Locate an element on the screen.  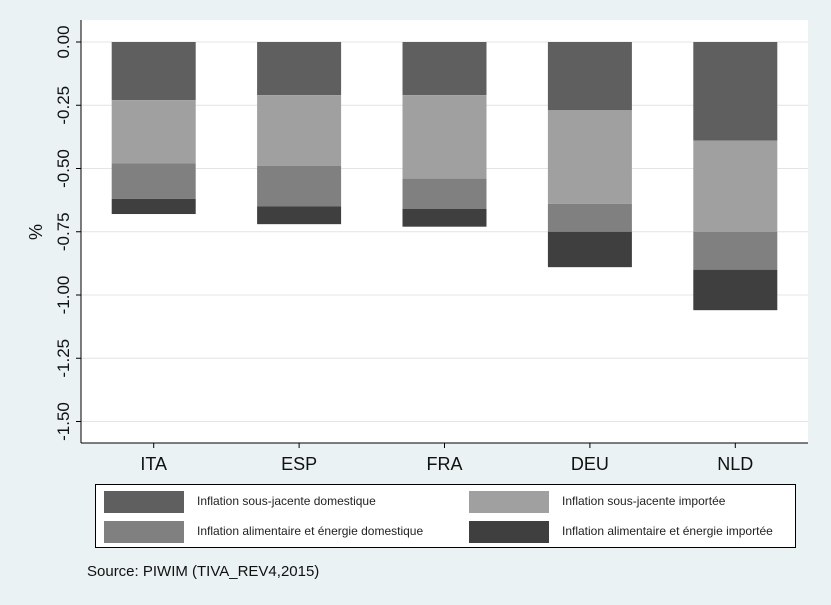
x-tick-label: ESP is located at coordinates (299, 464).